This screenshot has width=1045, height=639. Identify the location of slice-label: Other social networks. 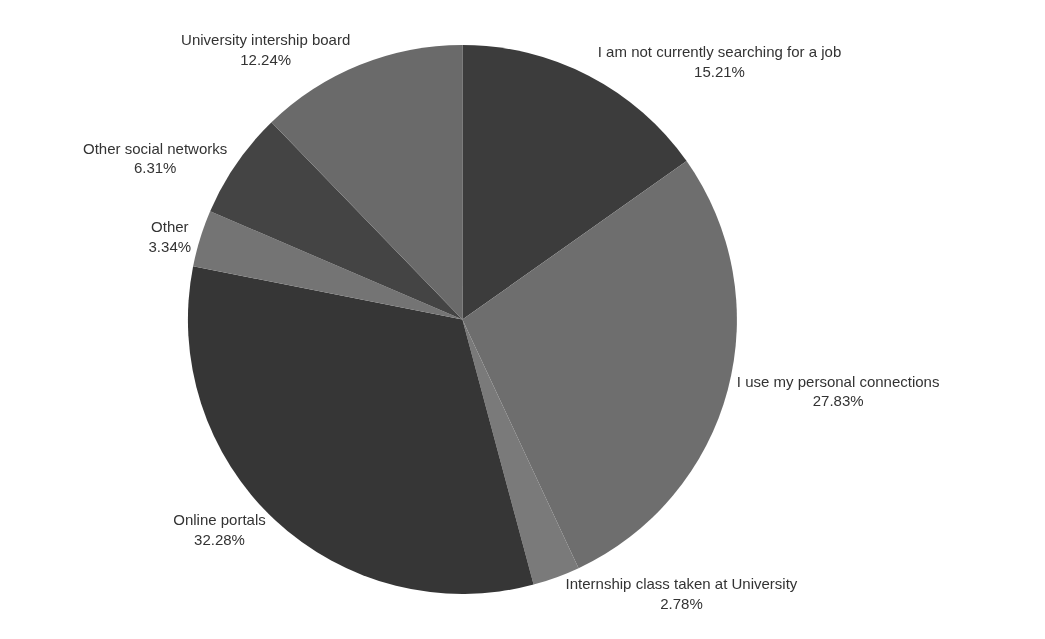
(155, 148).